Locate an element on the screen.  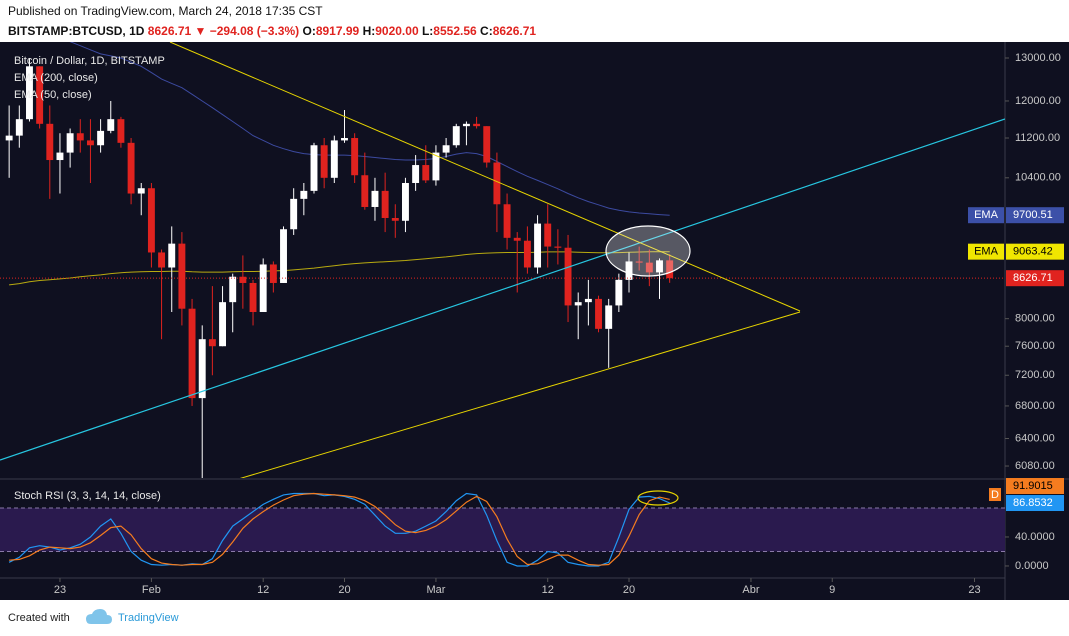
series-tag: D is located at coordinates (995, 495).